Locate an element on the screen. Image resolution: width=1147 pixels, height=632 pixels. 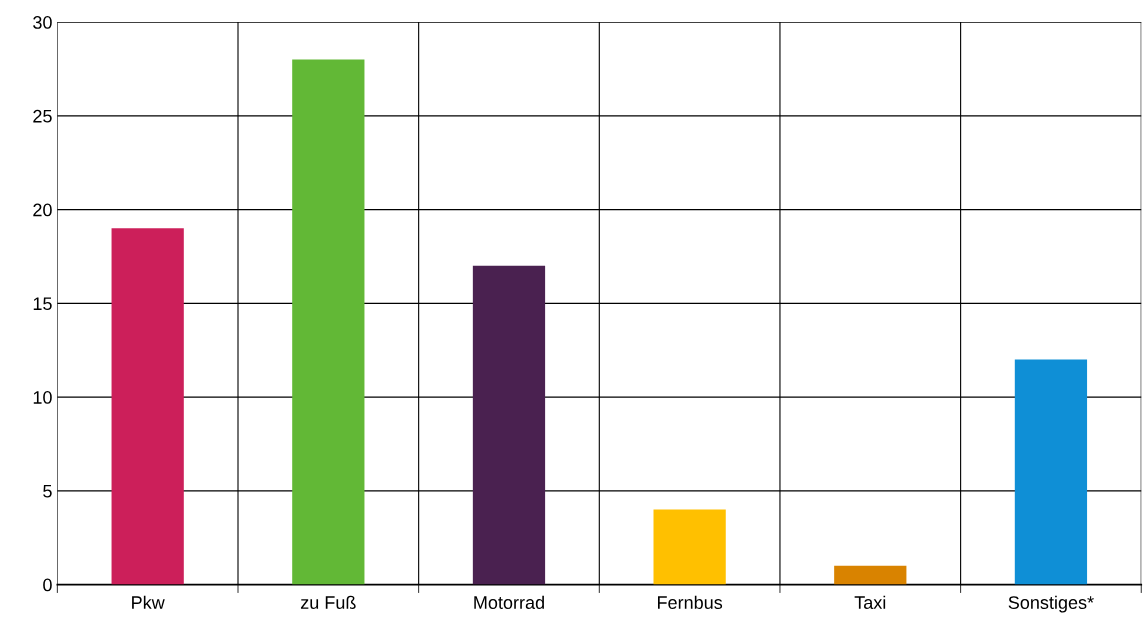
y-tick-label: 5 is located at coordinates (47, 491).